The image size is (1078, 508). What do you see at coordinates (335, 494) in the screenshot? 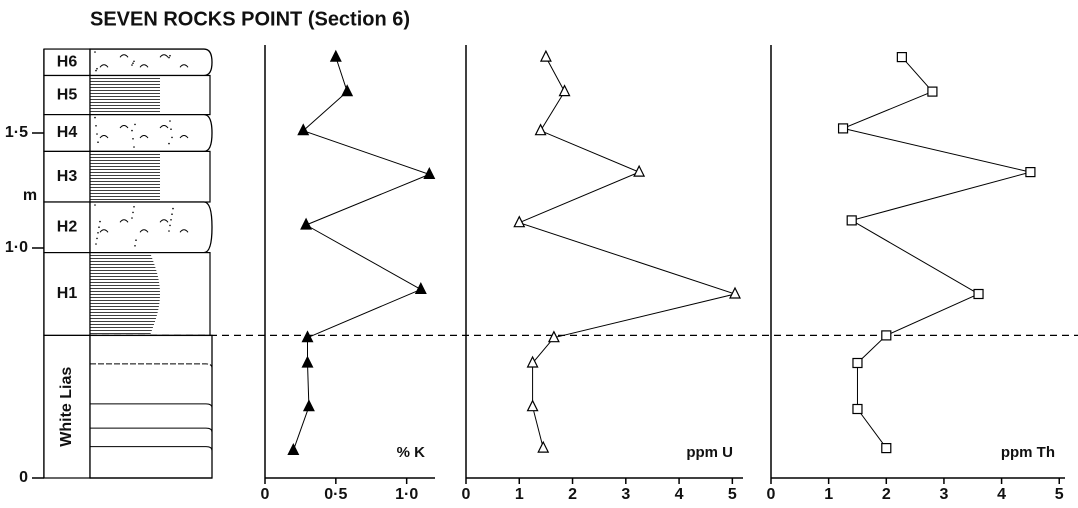
I see `x-tick-label: 0·5` at bounding box center [335, 494].